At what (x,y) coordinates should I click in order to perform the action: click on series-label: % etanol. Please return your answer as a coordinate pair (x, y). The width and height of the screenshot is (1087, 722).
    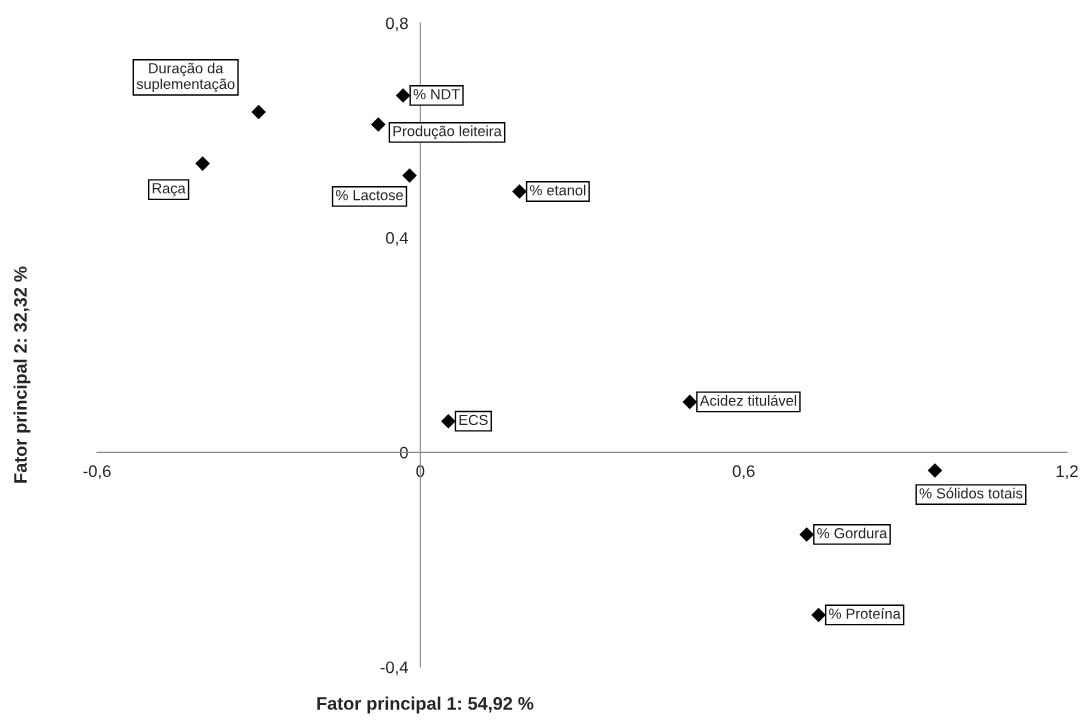
    Looking at the image, I should click on (558, 190).